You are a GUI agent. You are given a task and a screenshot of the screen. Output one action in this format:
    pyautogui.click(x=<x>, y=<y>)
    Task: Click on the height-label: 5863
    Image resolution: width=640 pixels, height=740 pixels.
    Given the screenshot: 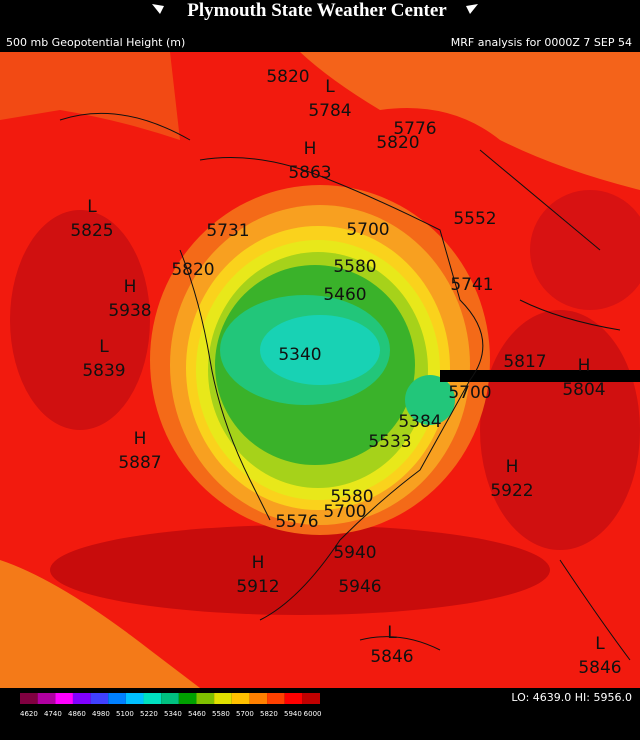 What is the action you would take?
    pyautogui.click(x=309, y=173)
    